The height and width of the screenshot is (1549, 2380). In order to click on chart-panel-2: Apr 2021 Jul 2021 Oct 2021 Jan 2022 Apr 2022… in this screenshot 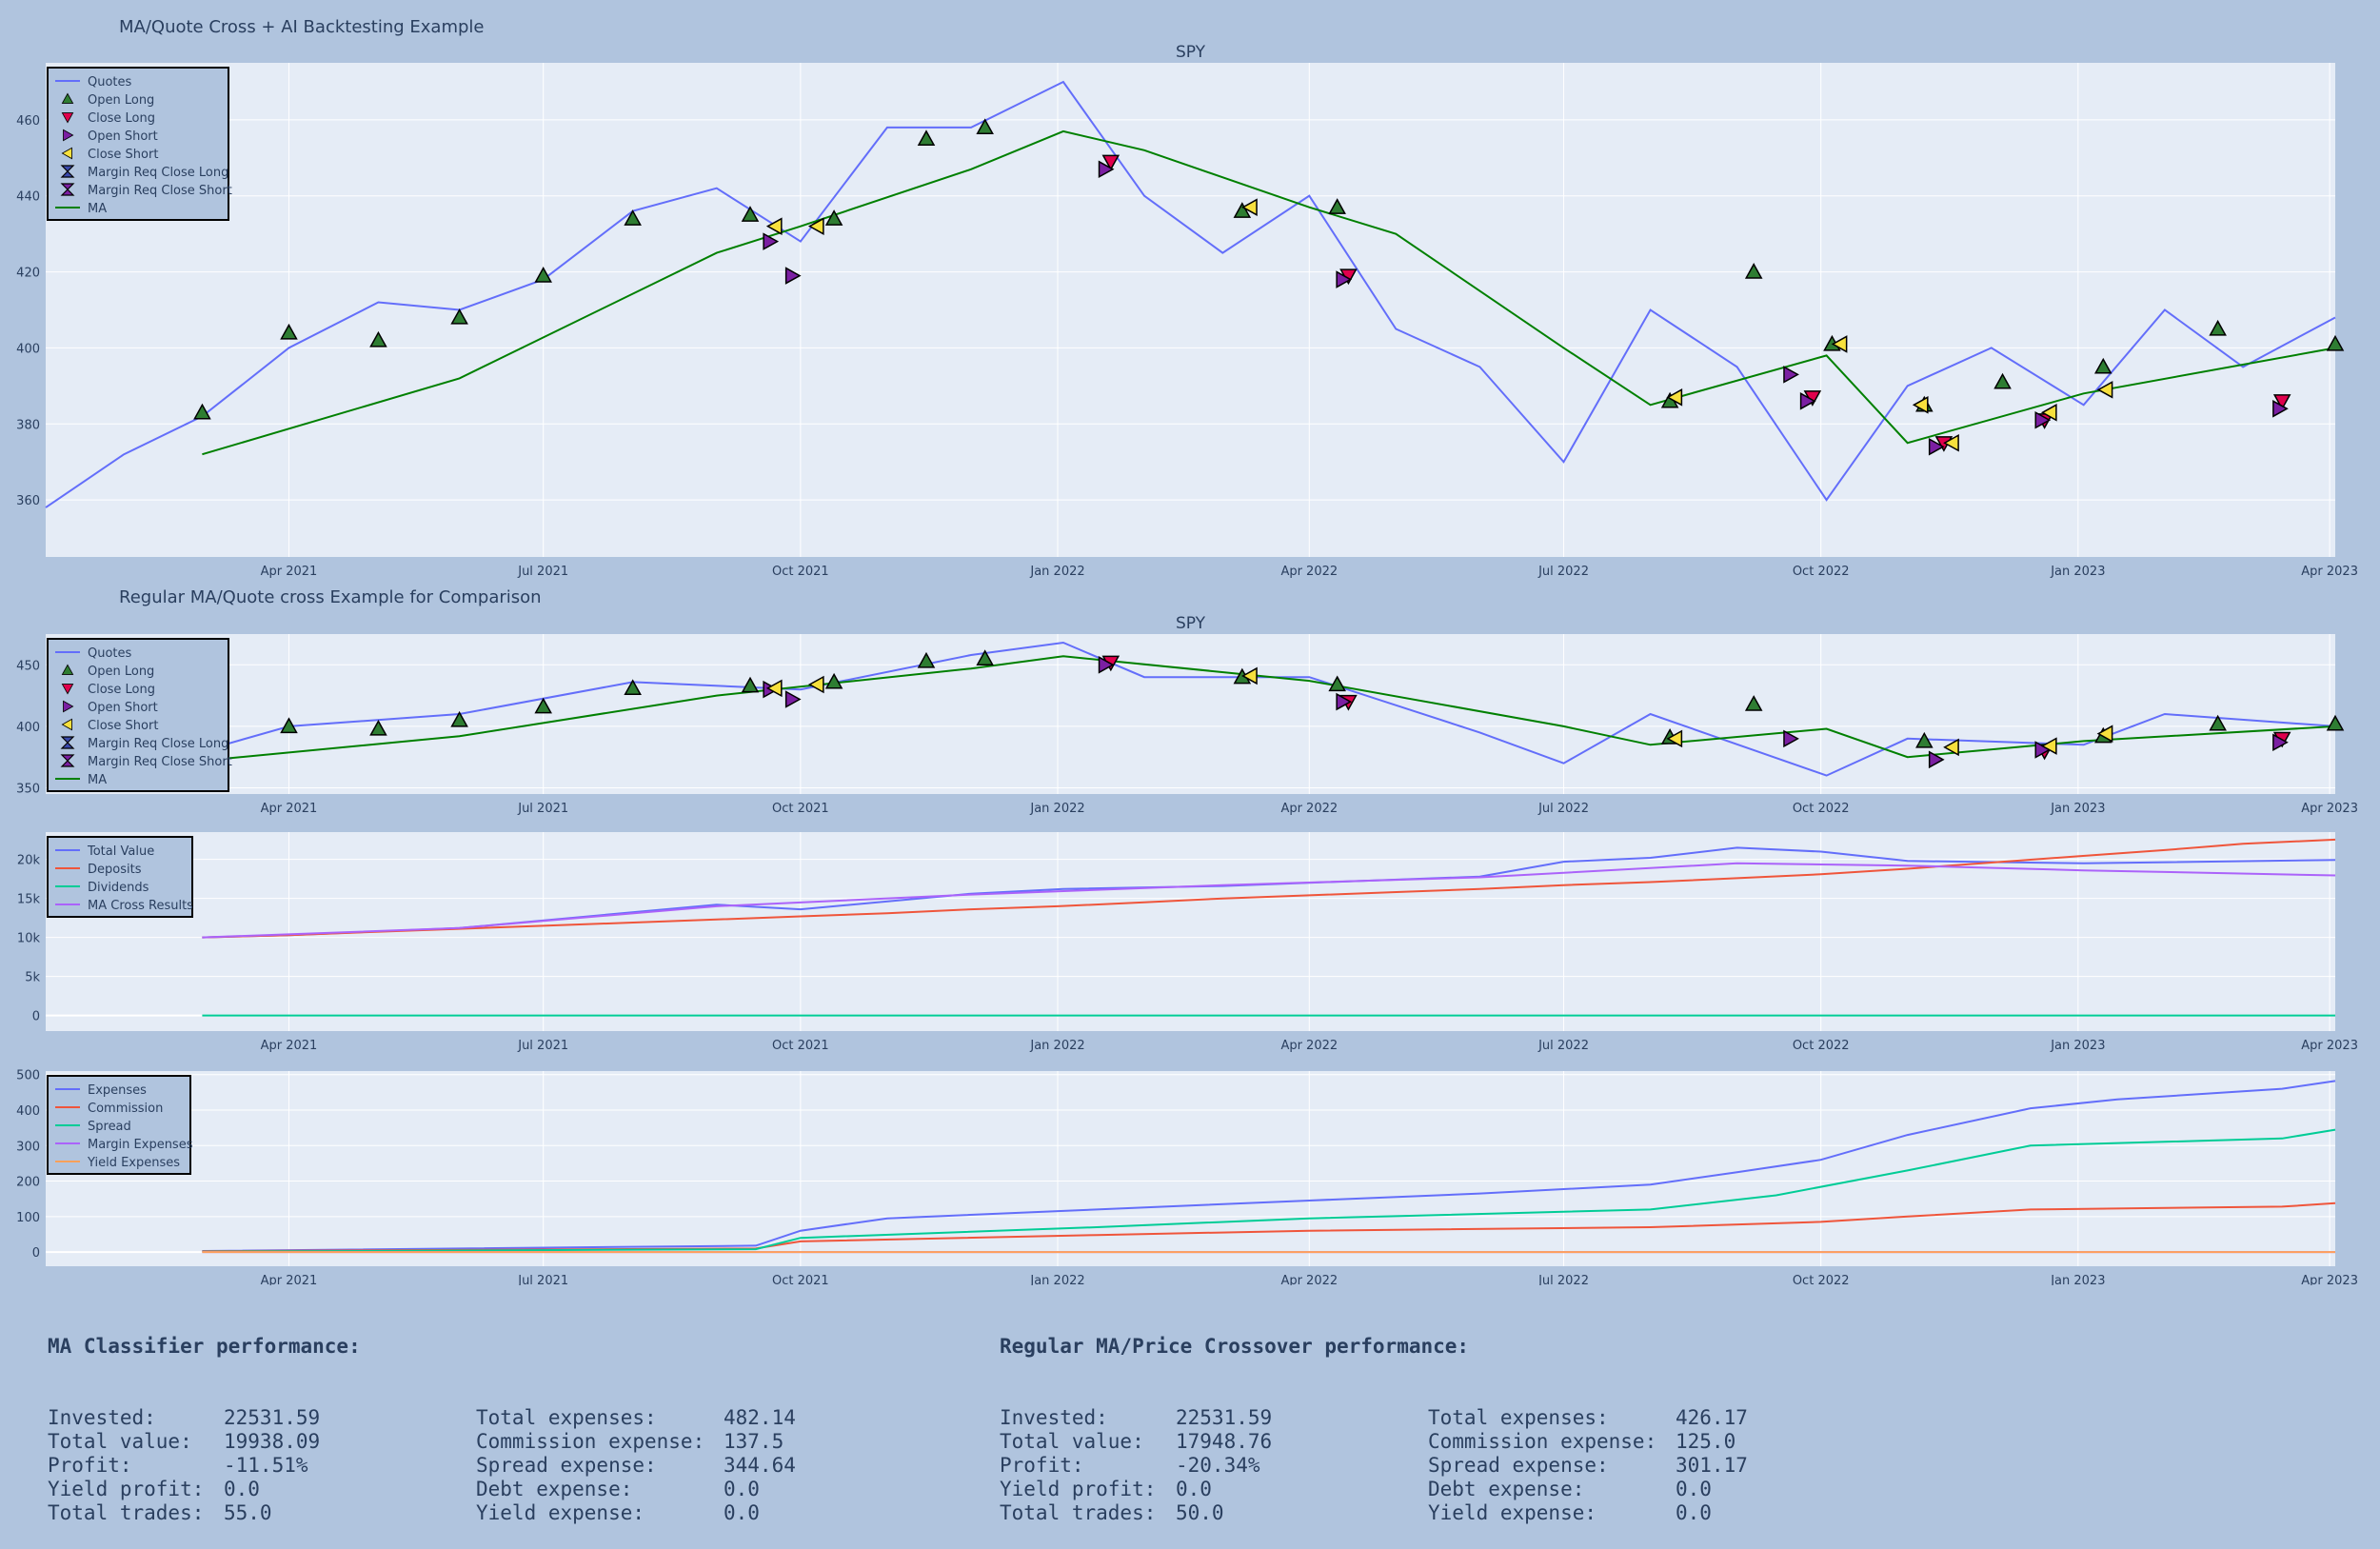, I will do `click(1187, 942)`.